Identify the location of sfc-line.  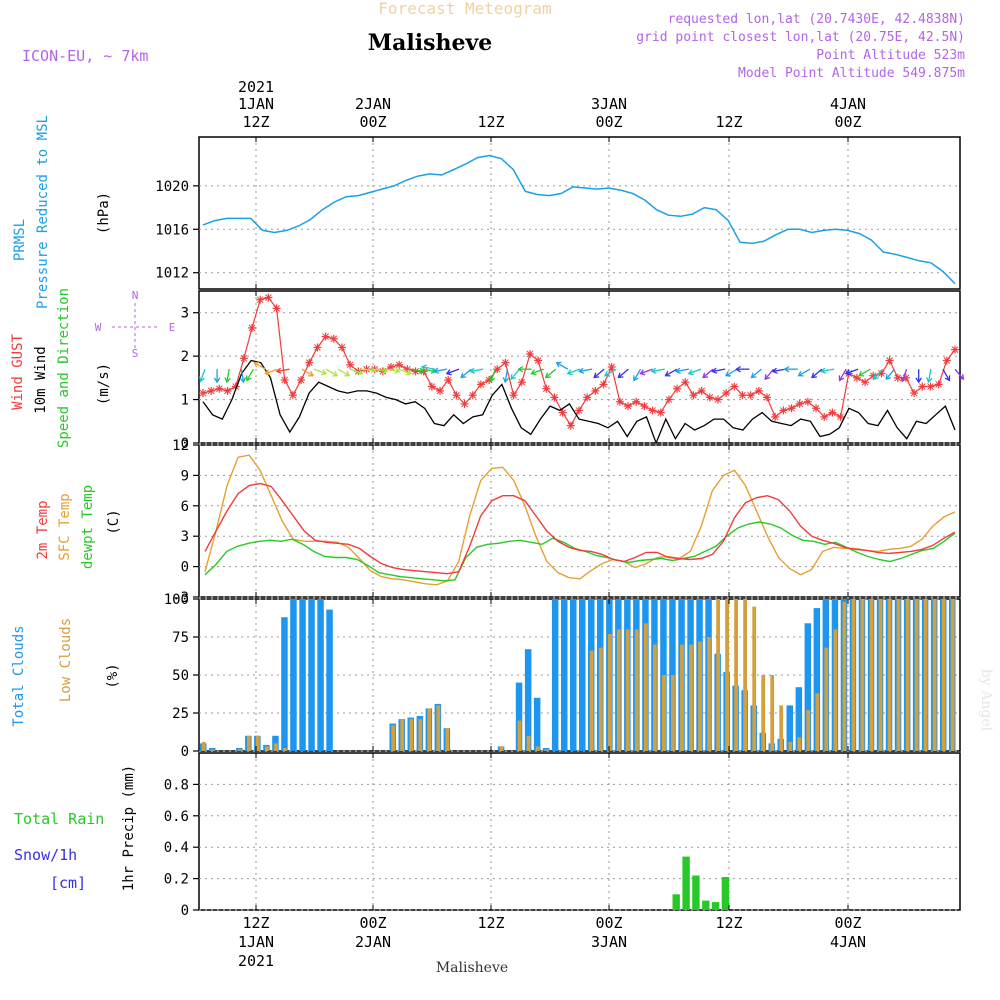
(580, 520).